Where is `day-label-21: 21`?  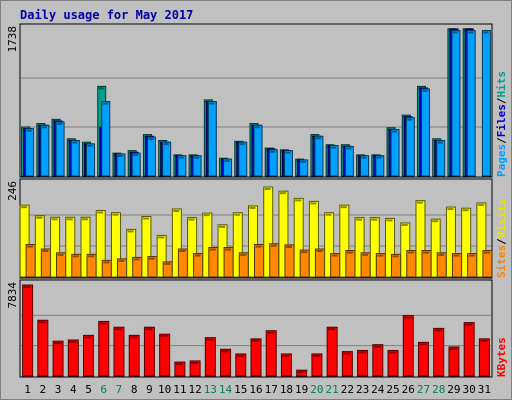
day-label-21: 21 is located at coordinates (332, 389).